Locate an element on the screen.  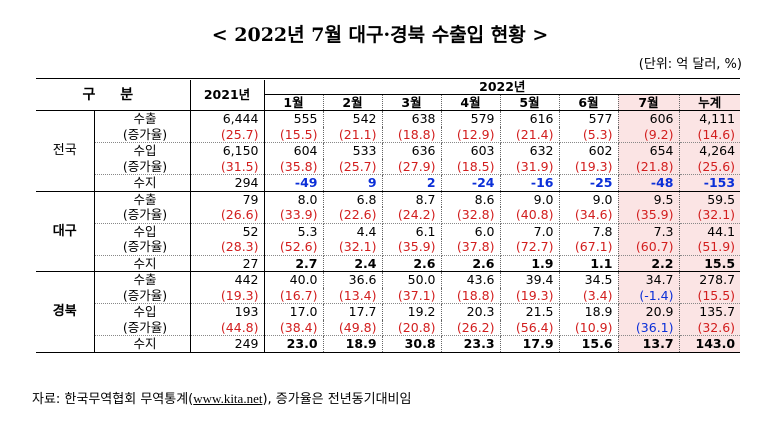
cell-total: 278.7 is located at coordinates (710, 279).